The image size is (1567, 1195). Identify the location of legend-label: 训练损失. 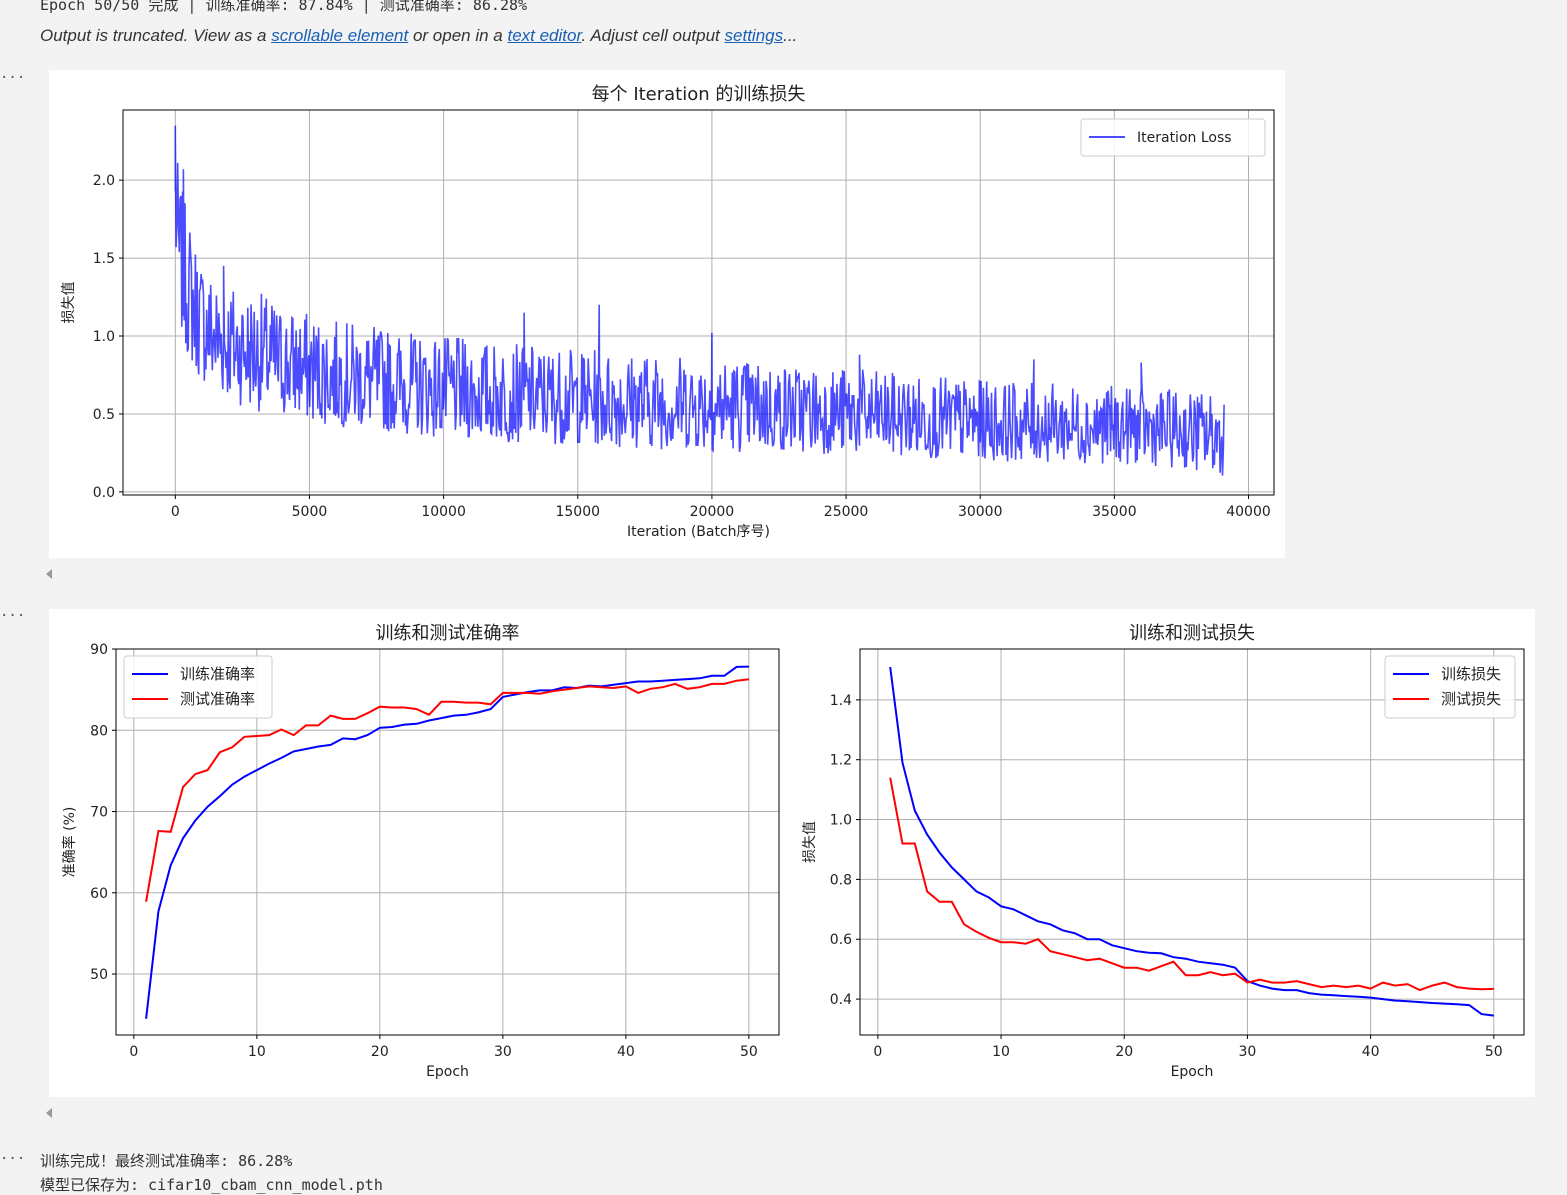
(1471, 674).